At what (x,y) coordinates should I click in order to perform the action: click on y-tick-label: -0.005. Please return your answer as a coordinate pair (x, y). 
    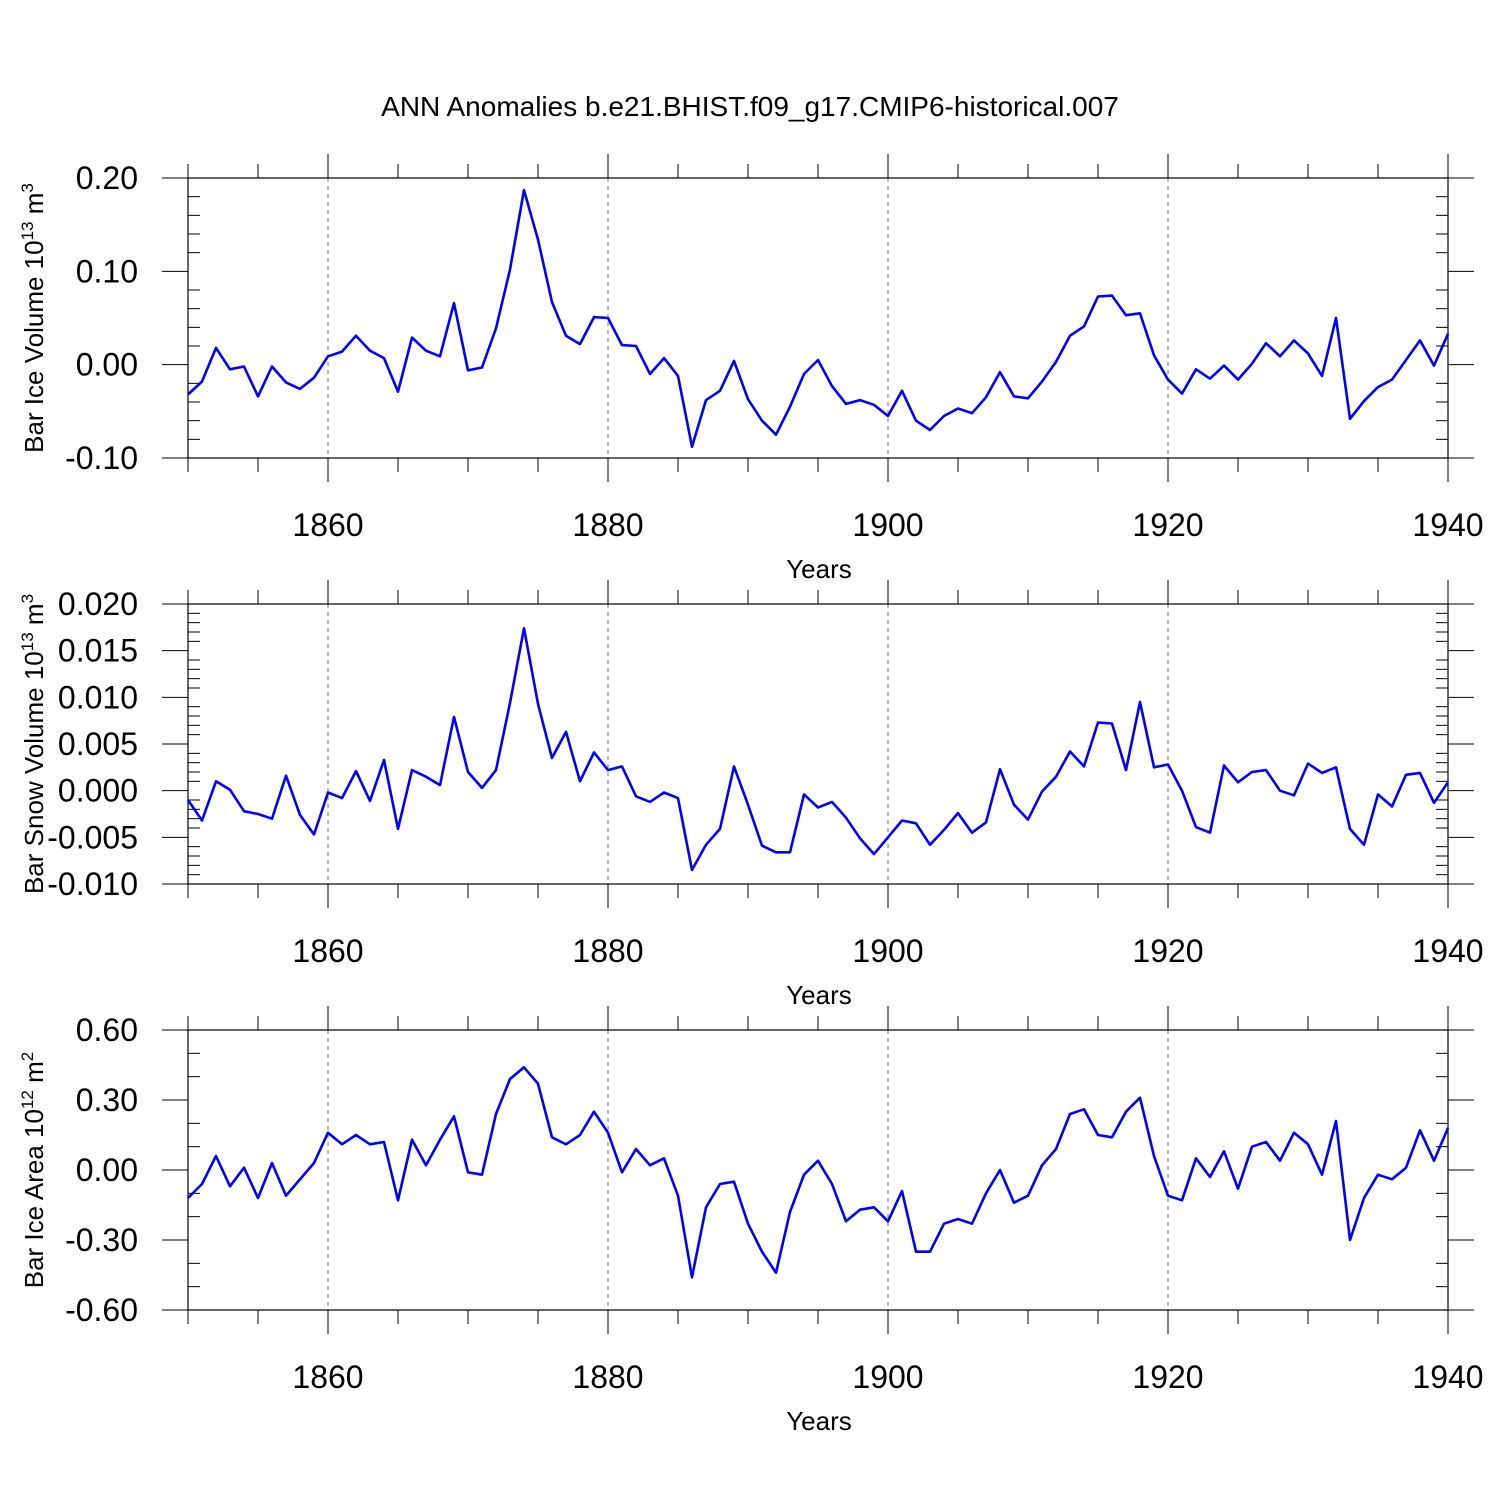
    Looking at the image, I should click on (92, 837).